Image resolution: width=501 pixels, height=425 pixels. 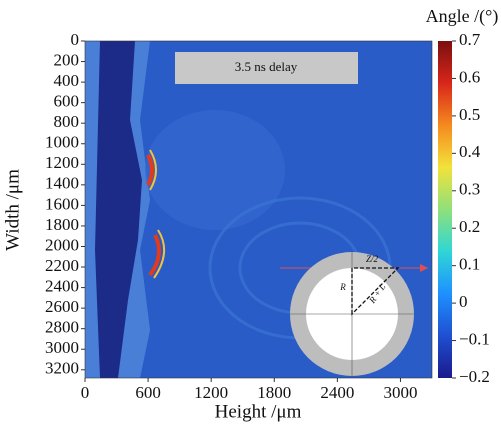 What do you see at coordinates (469, 76) in the screenshot?
I see `colorbar-tick-label: 0.6` at bounding box center [469, 76].